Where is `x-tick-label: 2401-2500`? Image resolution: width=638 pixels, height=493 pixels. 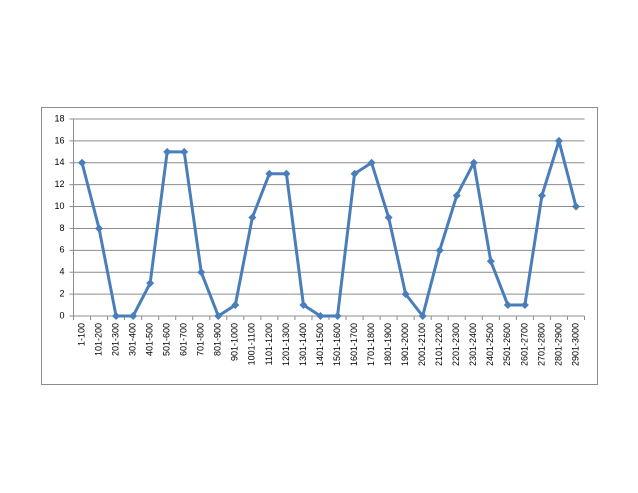 x-tick-label: 2401-2500 is located at coordinates (490, 344).